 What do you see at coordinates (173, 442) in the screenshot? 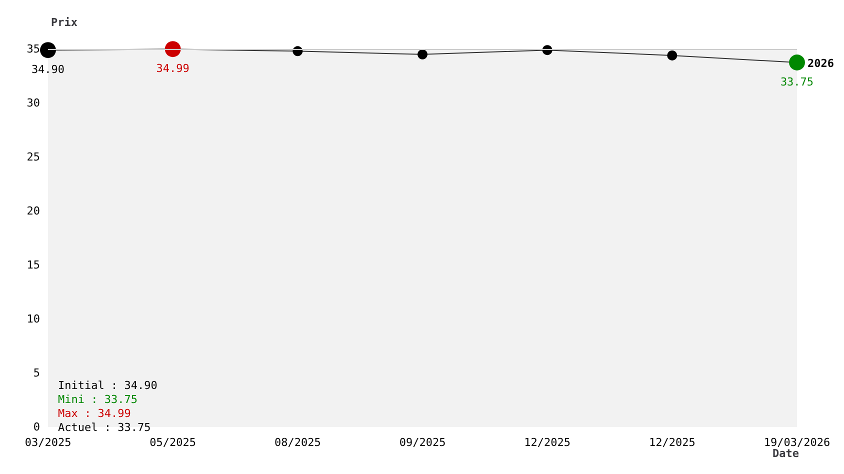
I see `x-tick-label: 05/2025` at bounding box center [173, 442].